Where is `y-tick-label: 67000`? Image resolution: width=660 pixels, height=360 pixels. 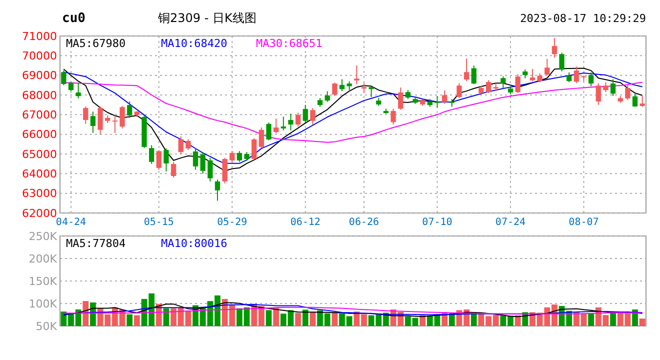
y-tick-label: 67000 is located at coordinates (39, 115).